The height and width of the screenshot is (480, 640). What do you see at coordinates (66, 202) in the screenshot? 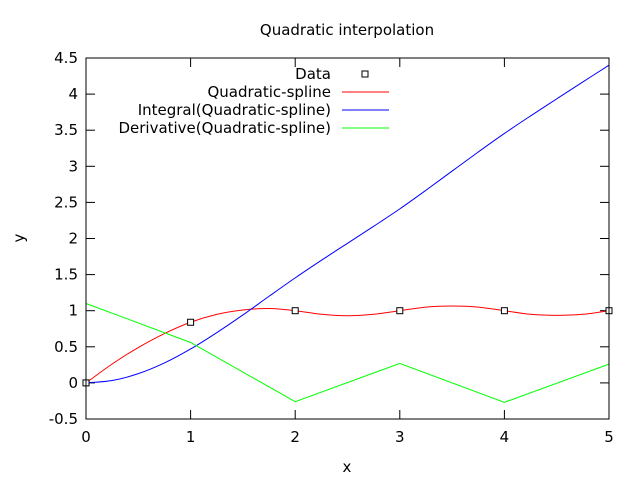
I see `y-tick-label: 2.5` at bounding box center [66, 202].